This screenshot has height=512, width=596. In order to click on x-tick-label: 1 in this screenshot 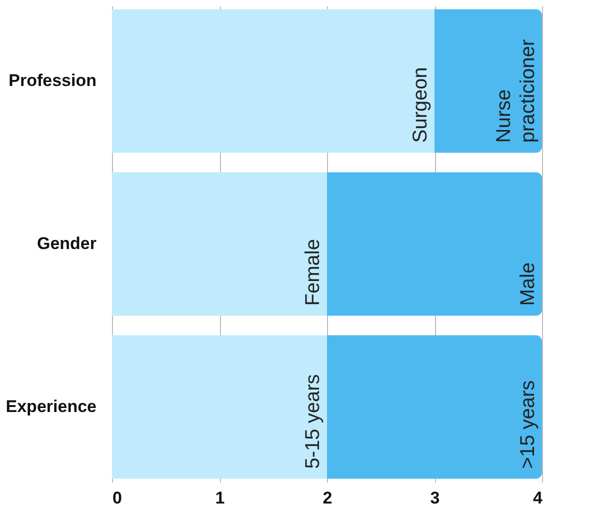, I will do `click(220, 498)`.